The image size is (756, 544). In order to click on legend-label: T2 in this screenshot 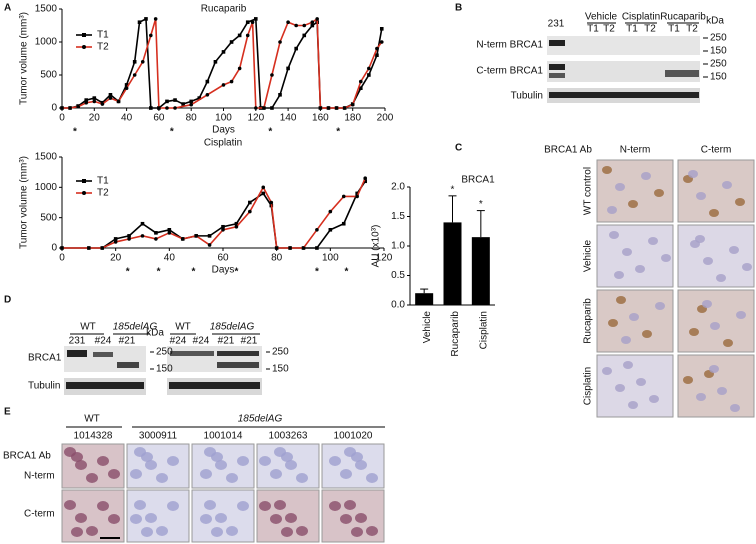, I will do `click(103, 193)`.